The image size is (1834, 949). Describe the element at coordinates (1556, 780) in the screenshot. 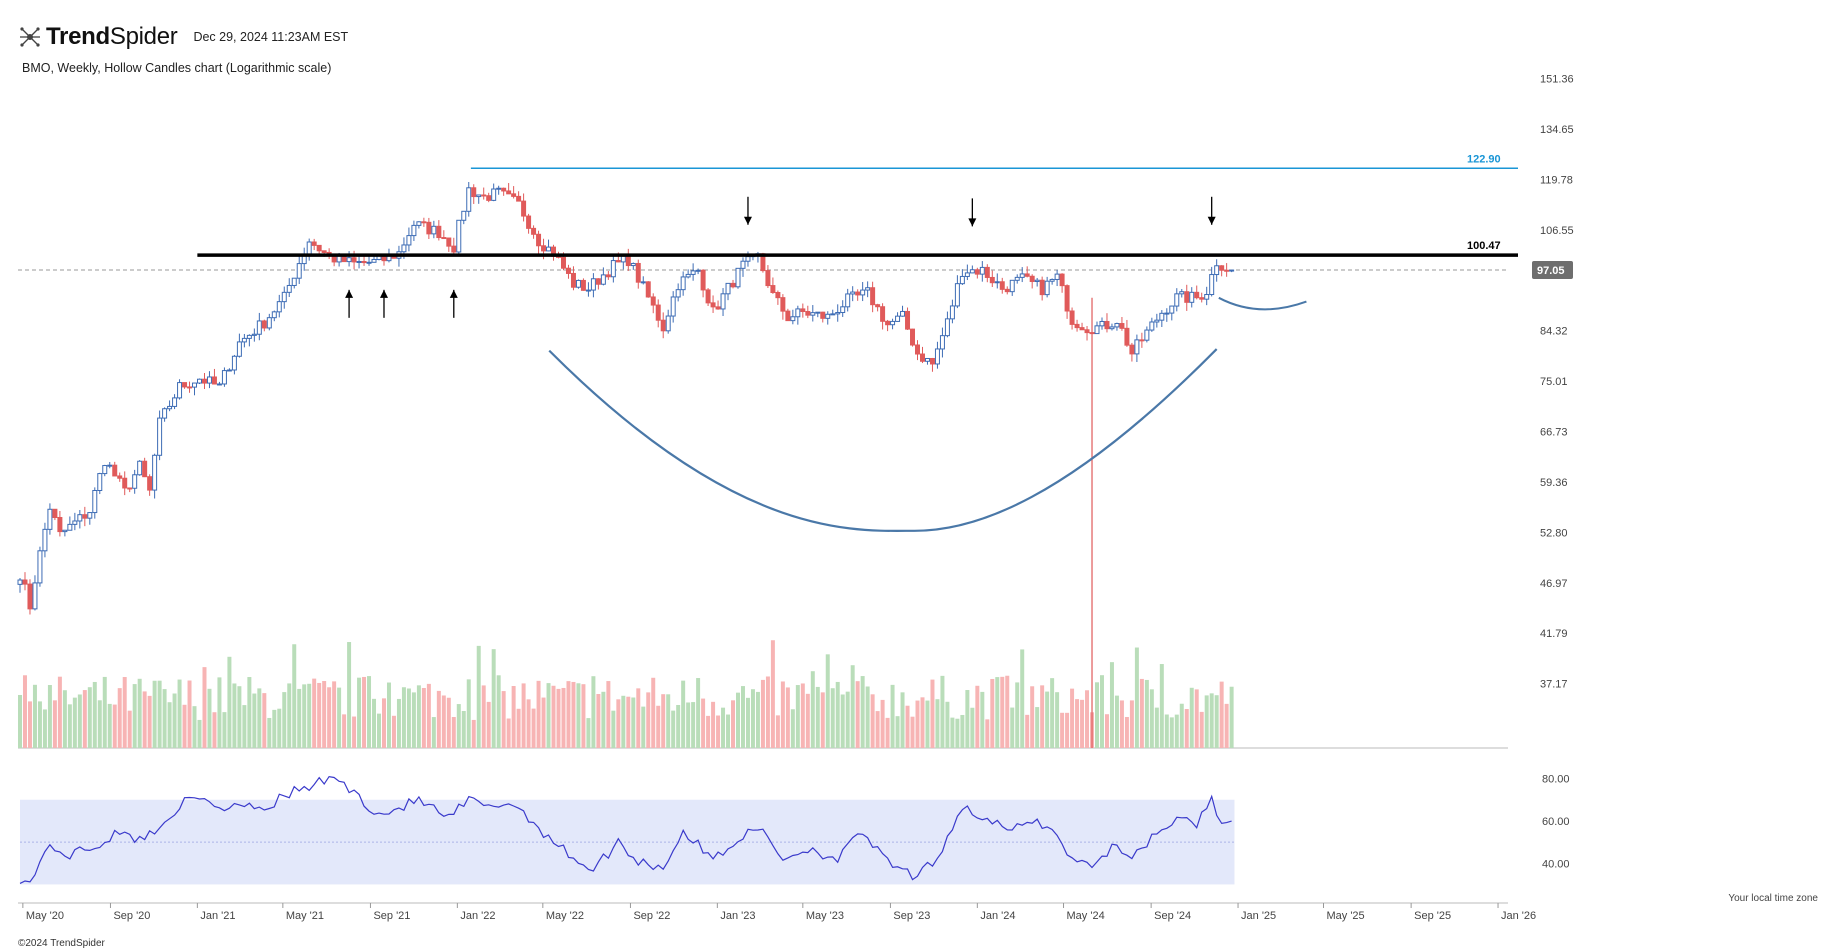

I see `rsi-tick-label: 80.00` at that location.